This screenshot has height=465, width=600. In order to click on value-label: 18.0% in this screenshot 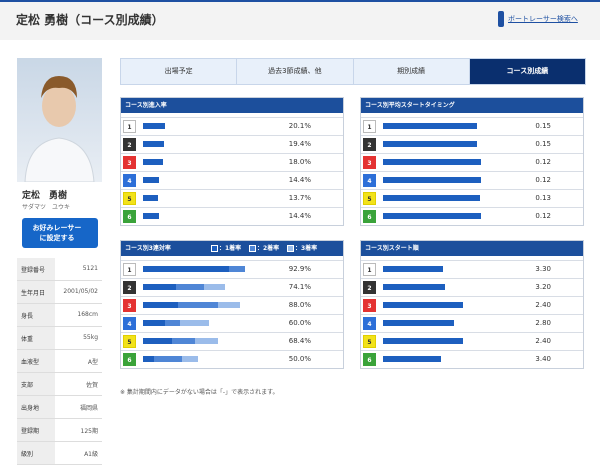, I will do `click(299, 162)`.